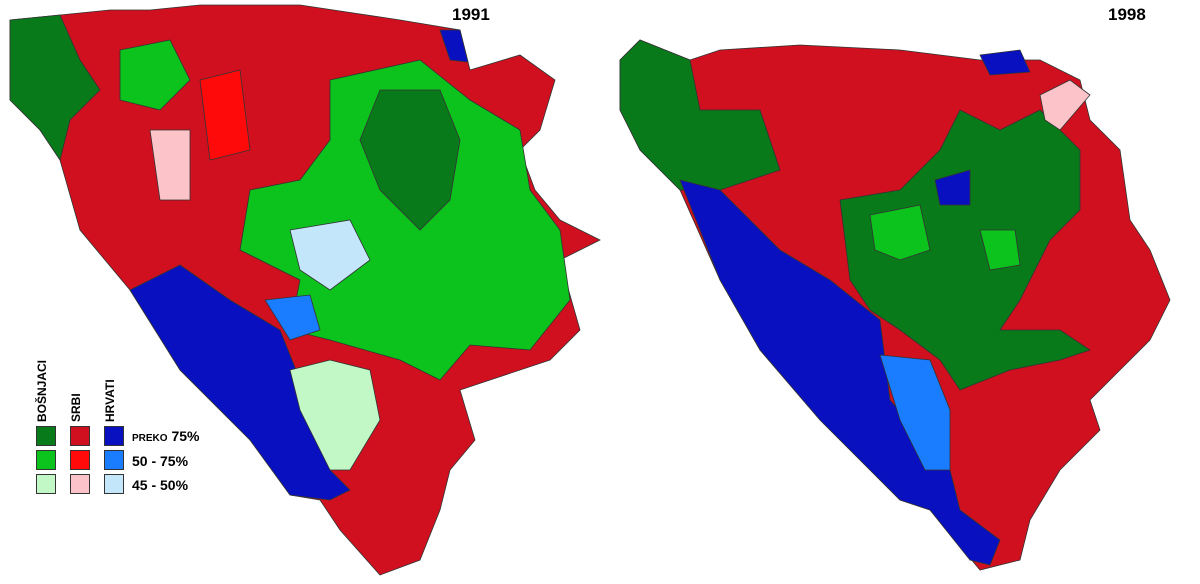  What do you see at coordinates (150, 438) in the screenshot?
I see `legend-row-prefix: PREKO` at bounding box center [150, 438].